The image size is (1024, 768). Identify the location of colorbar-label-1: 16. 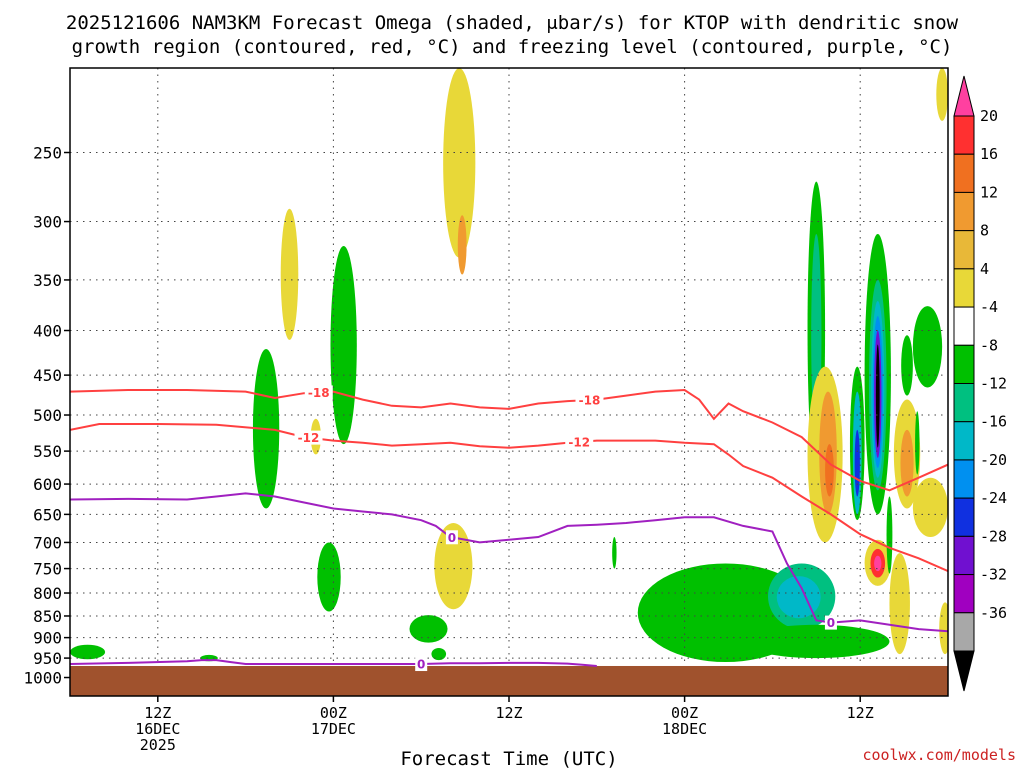
(989, 154).